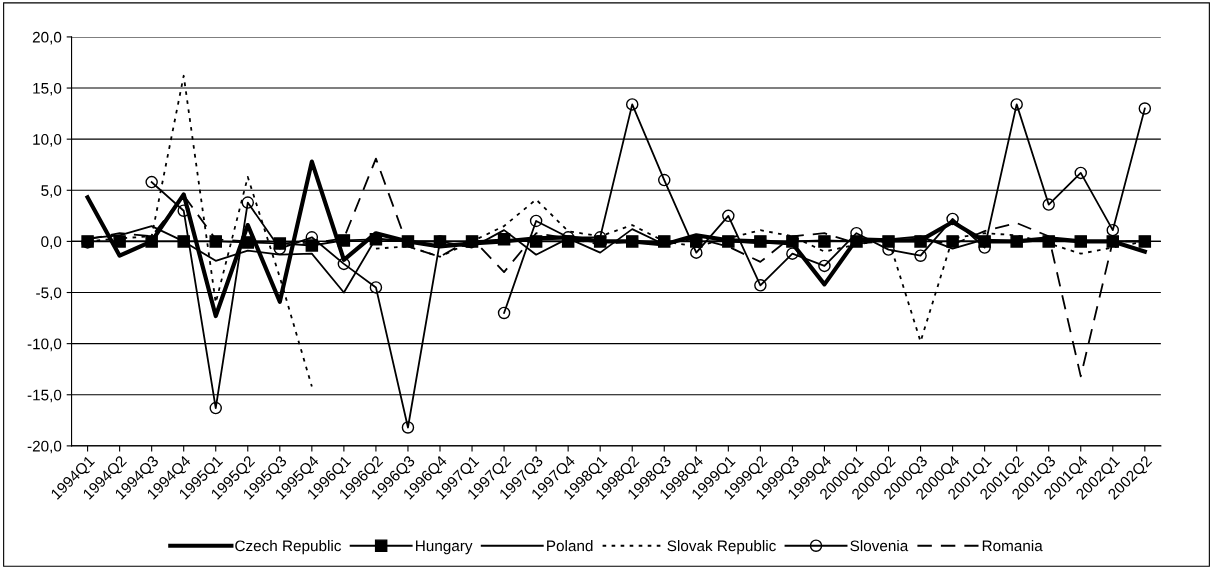 The height and width of the screenshot is (568, 1213). Describe the element at coordinates (51, 191) in the screenshot. I see `y-tick-label: 5,0` at that location.